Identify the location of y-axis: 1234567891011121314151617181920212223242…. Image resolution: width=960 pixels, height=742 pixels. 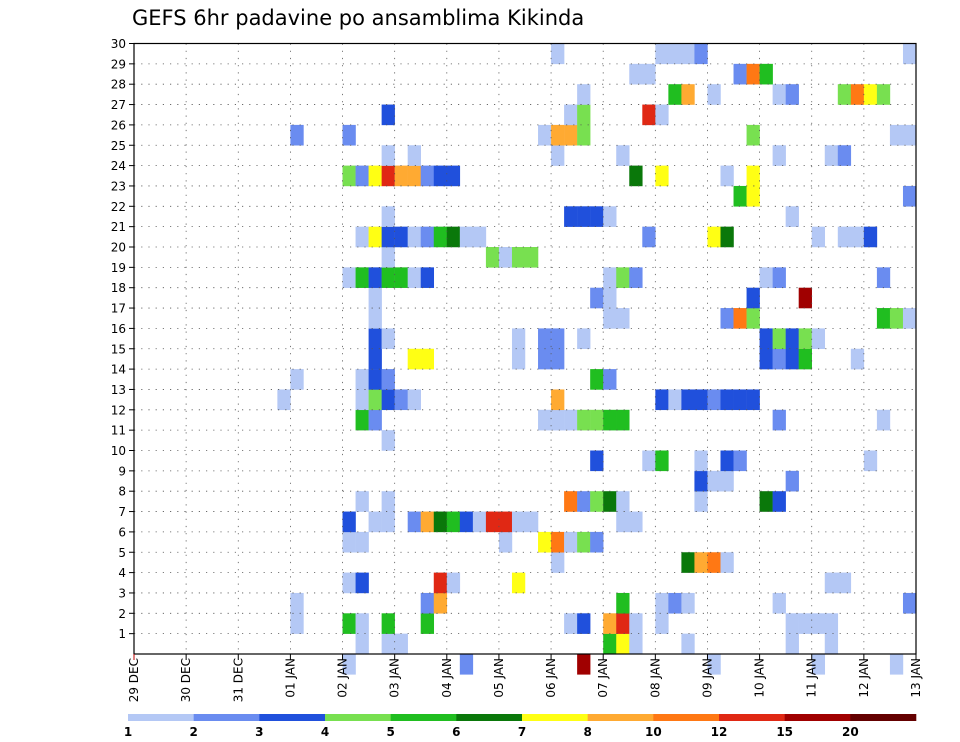
(122, 339).